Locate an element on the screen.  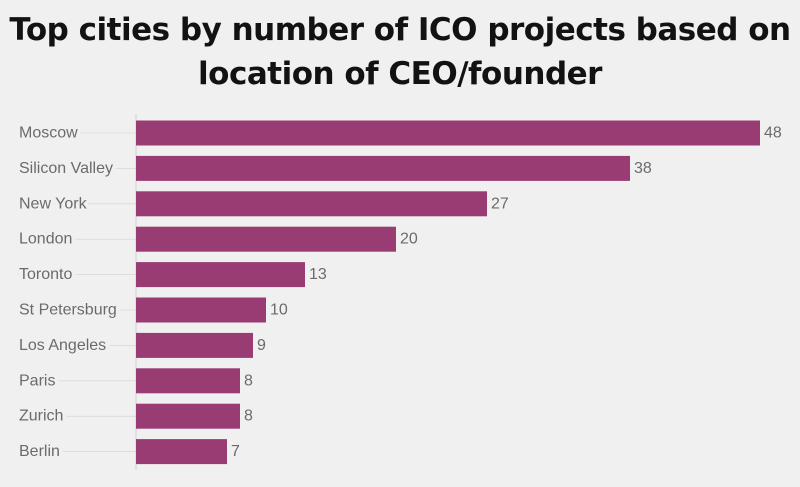
category-label: Silicon Valley is located at coordinates (66, 168).